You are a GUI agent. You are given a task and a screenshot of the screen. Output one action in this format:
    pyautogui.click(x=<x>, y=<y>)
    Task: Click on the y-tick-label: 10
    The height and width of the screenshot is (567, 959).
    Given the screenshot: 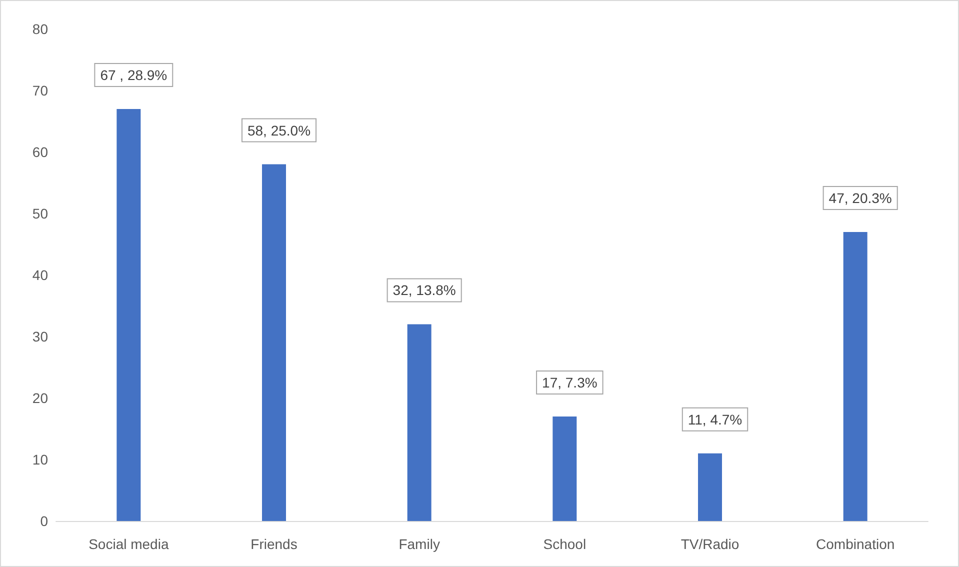 What is the action you would take?
    pyautogui.click(x=40, y=460)
    